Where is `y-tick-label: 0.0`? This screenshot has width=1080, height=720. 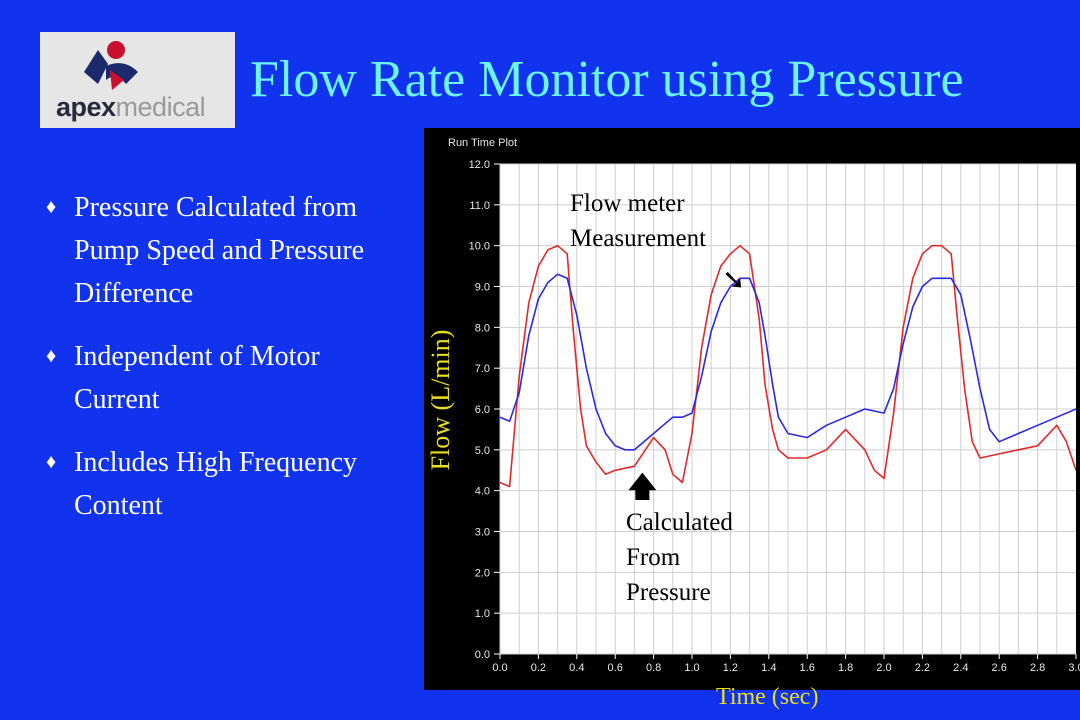
y-tick-label: 0.0 is located at coordinates (482, 655).